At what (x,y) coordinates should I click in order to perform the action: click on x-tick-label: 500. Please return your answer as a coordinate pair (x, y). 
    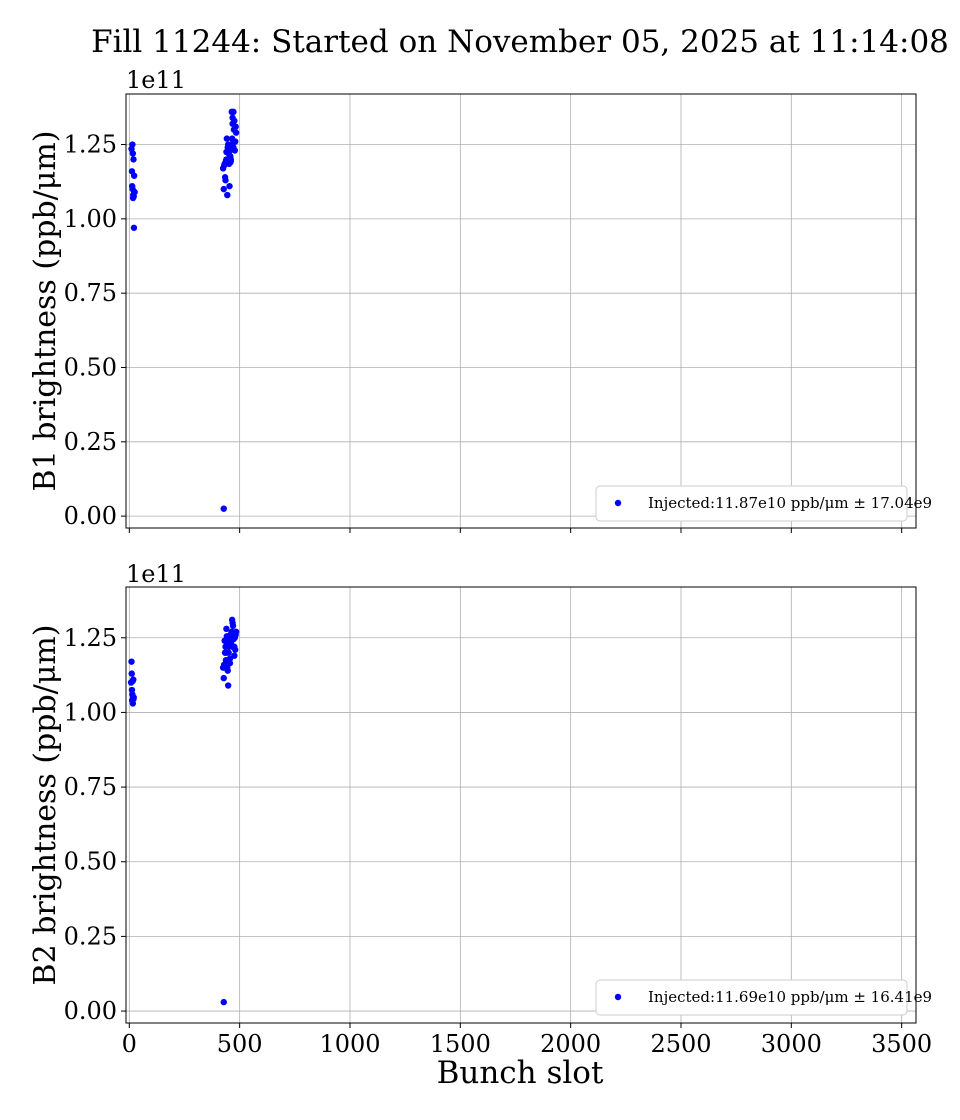
    Looking at the image, I should click on (240, 1044).